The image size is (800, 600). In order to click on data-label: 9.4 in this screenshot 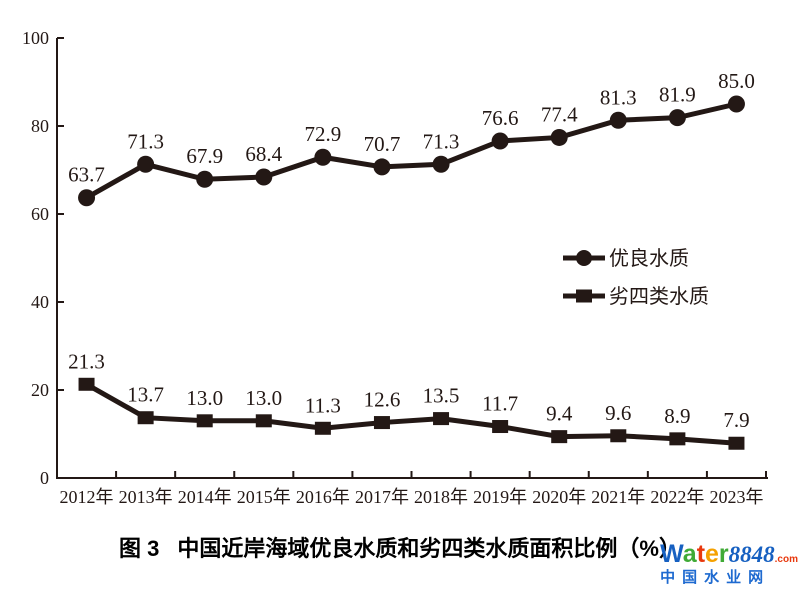, I will do `click(559, 414)`.